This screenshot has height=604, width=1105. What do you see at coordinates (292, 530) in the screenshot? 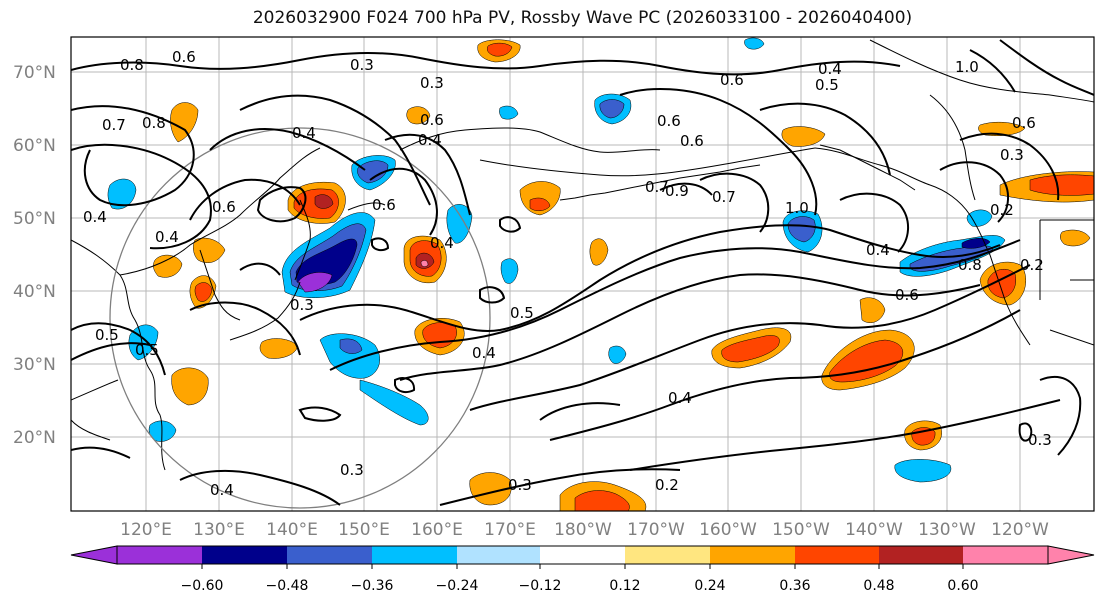
I see `lon-label: 140°E` at bounding box center [292, 530].